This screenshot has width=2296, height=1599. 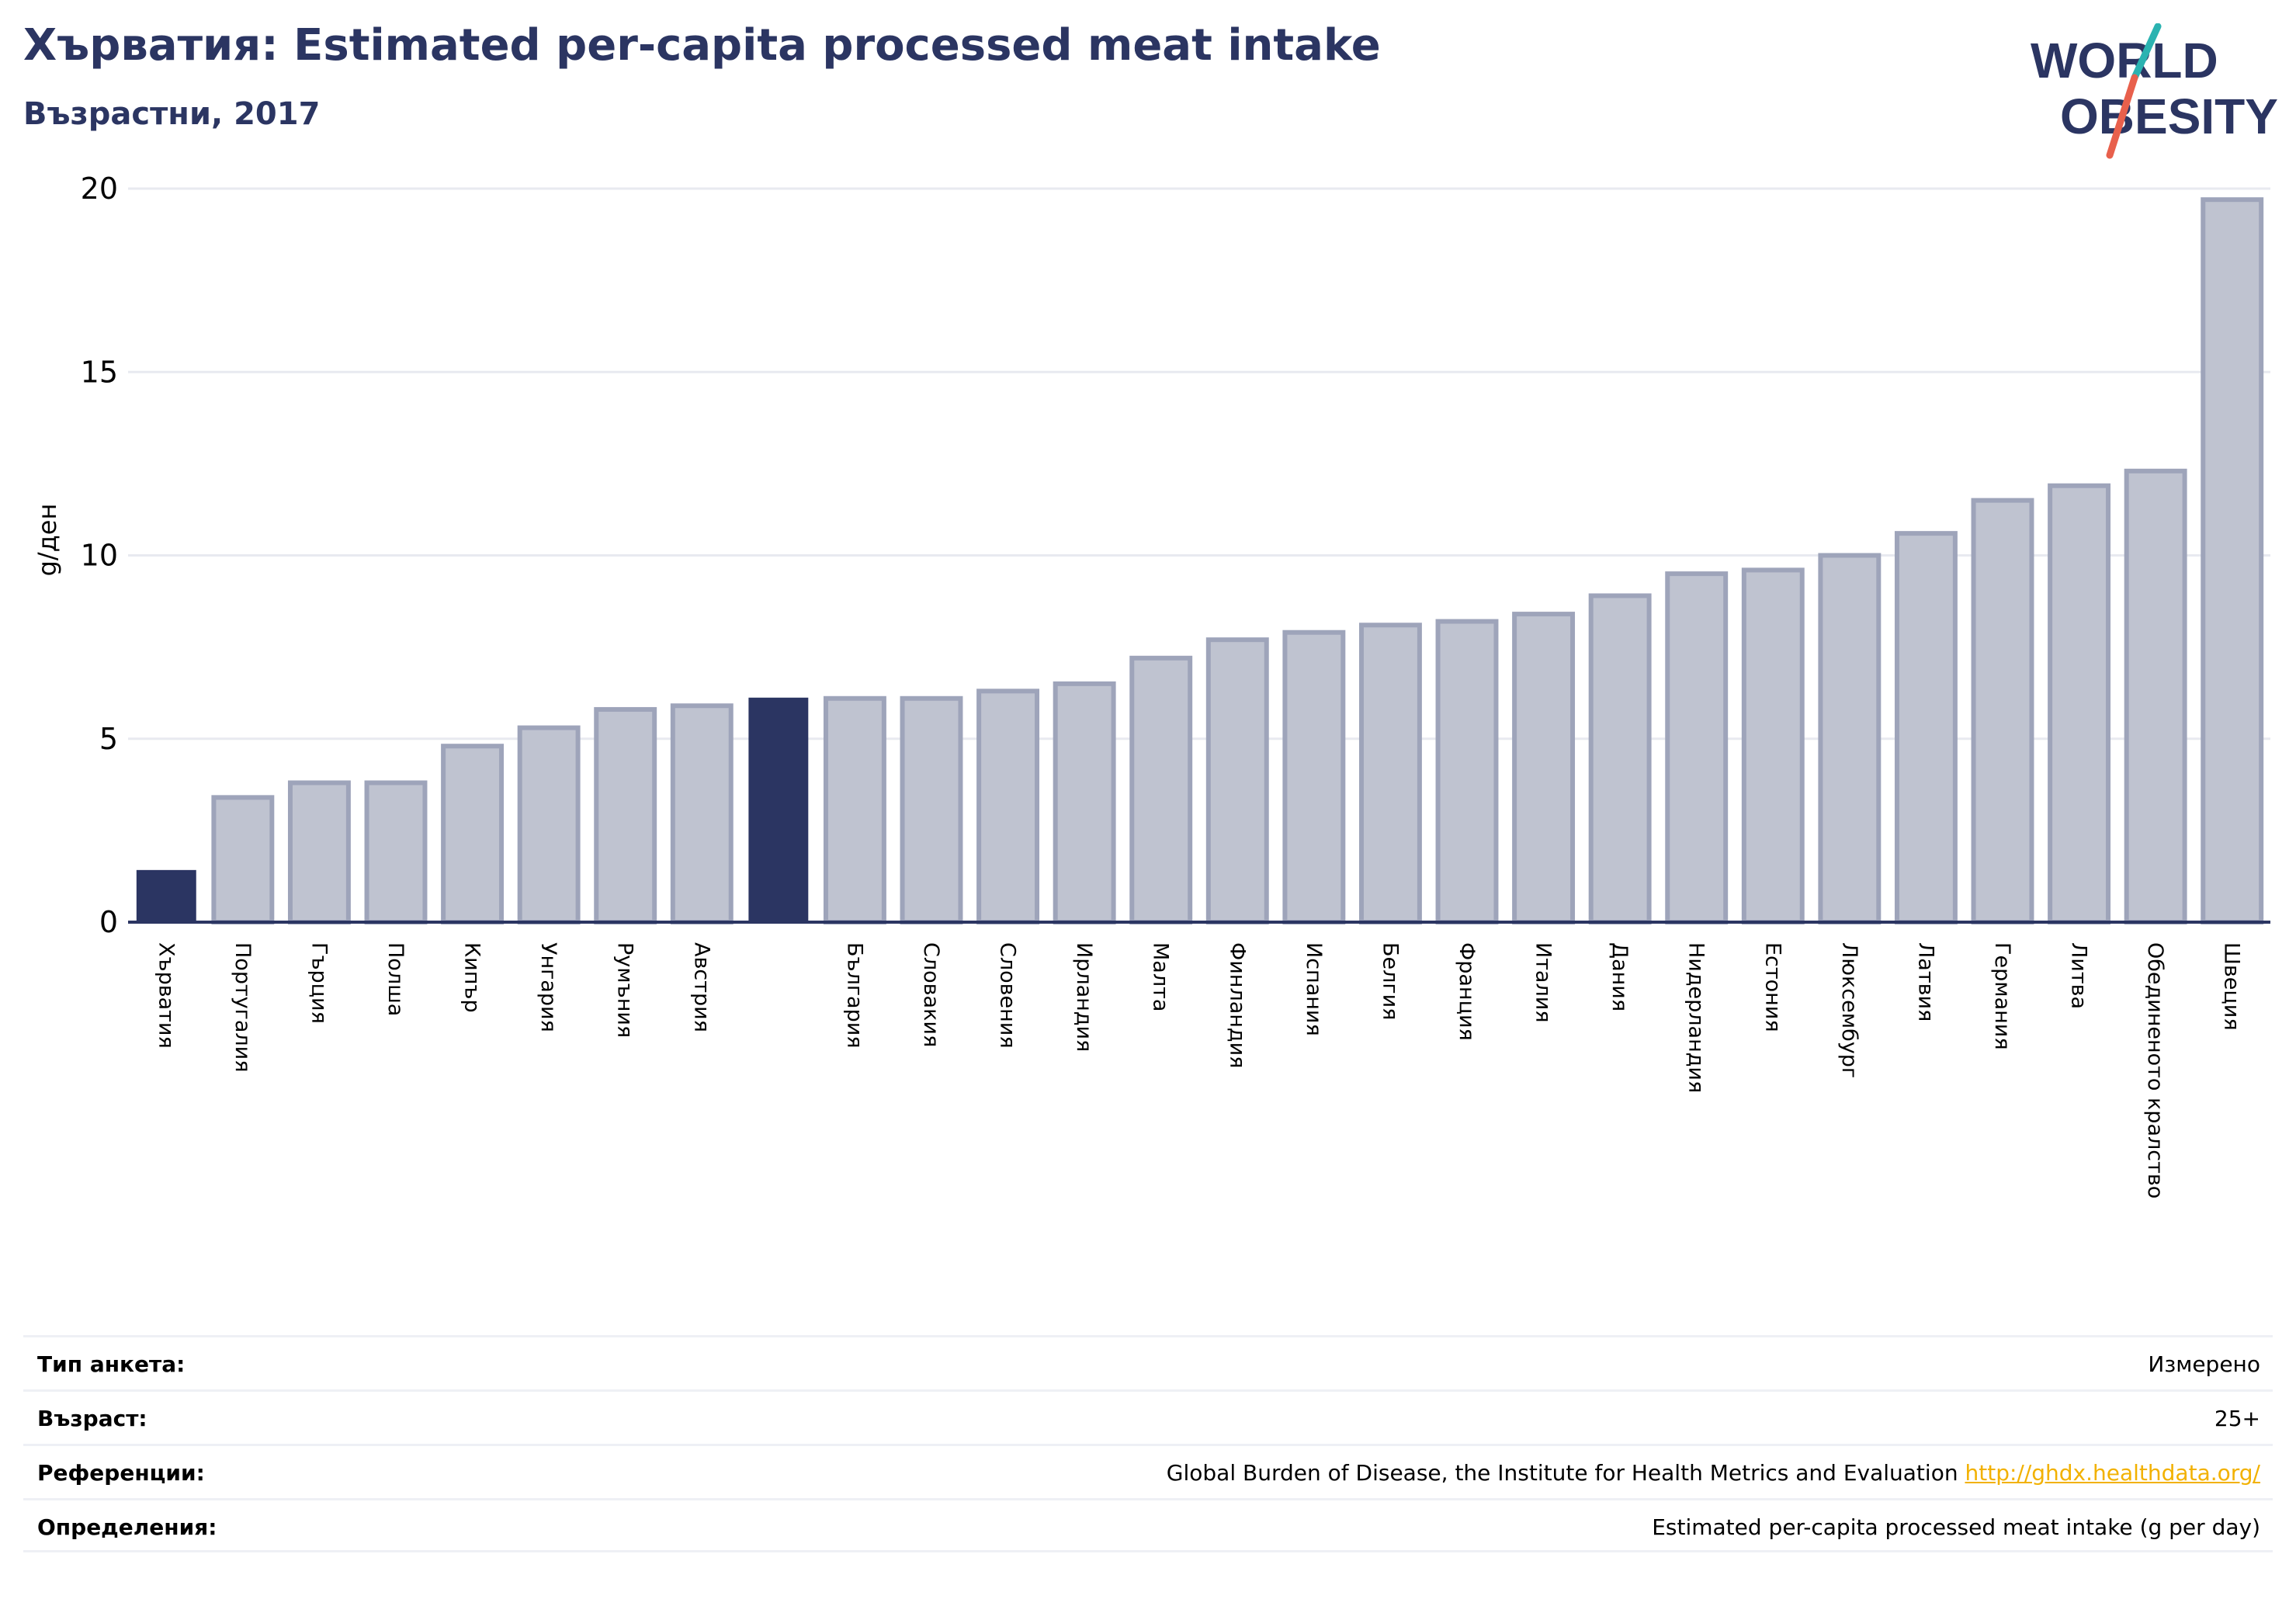 I want to click on x-tick-label: Швеция, so click(x=2232, y=986).